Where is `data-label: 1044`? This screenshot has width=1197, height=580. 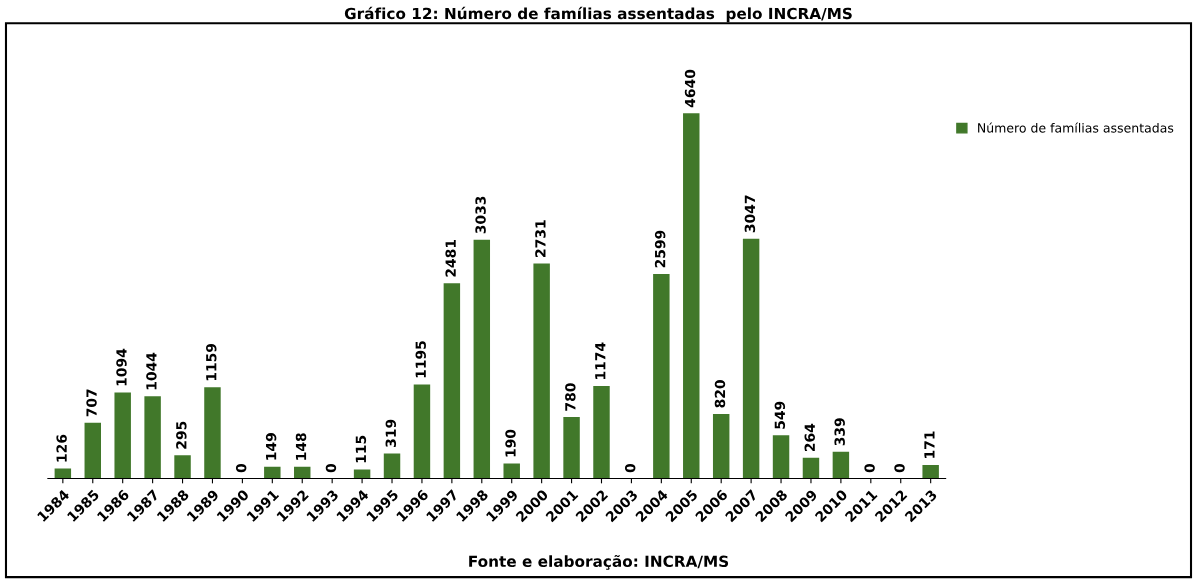
data-label: 1044 is located at coordinates (151, 371).